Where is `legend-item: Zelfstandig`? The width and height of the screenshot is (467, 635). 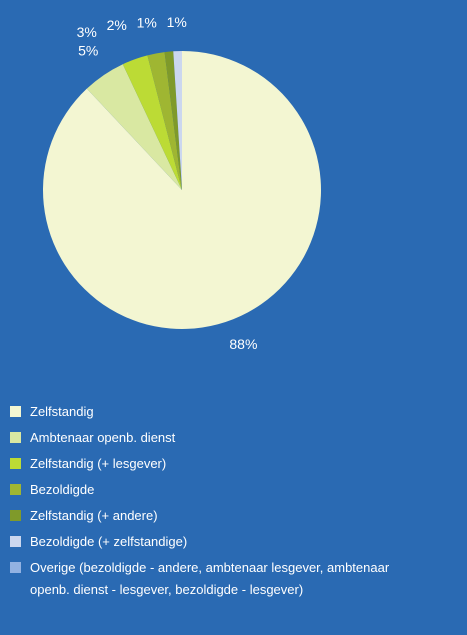 legend-item: Zelfstandig is located at coordinates (235, 412).